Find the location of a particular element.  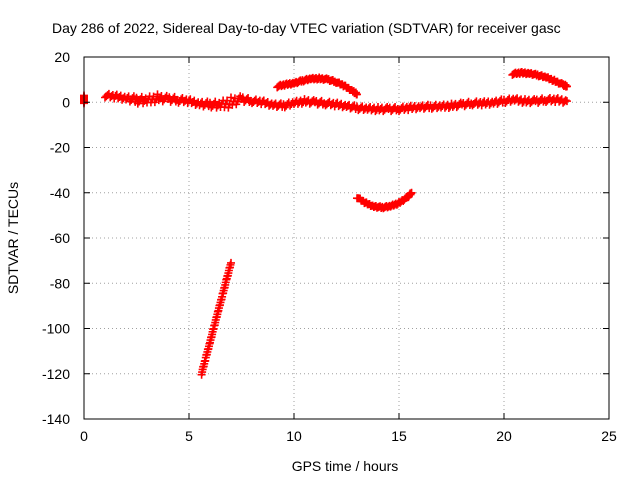

x-tick-label: 15 is located at coordinates (399, 436).